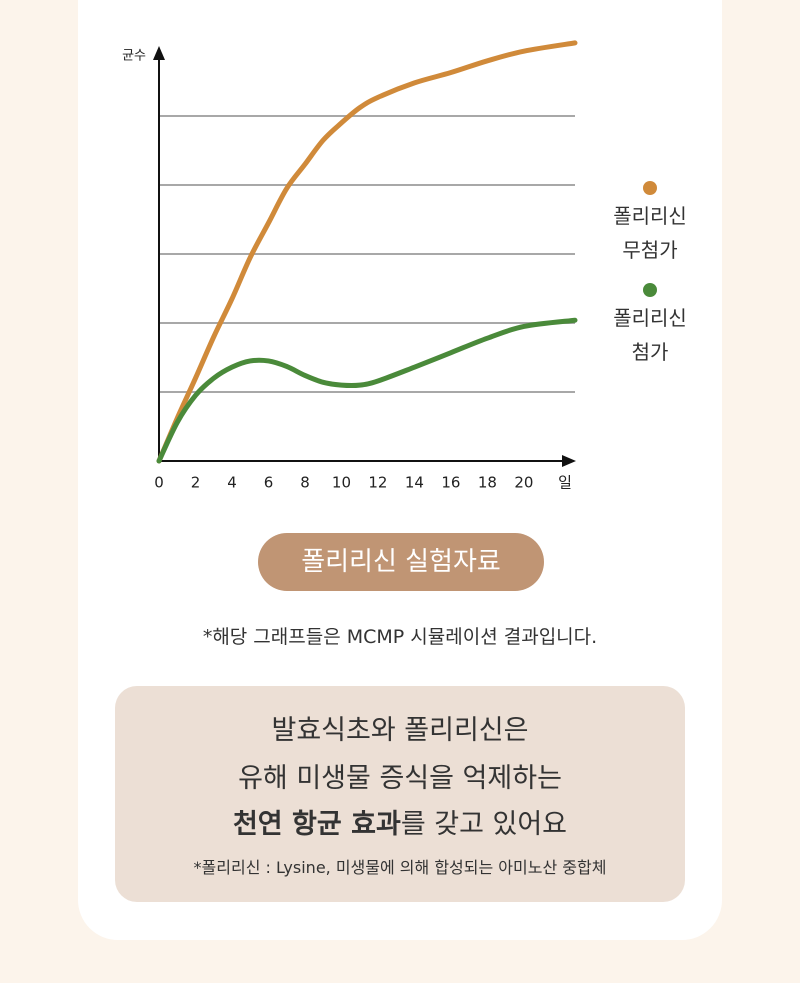 This screenshot has width=800, height=983. Describe the element at coordinates (134, 56) in the screenshot. I see `y-axis-label: 균수` at that location.